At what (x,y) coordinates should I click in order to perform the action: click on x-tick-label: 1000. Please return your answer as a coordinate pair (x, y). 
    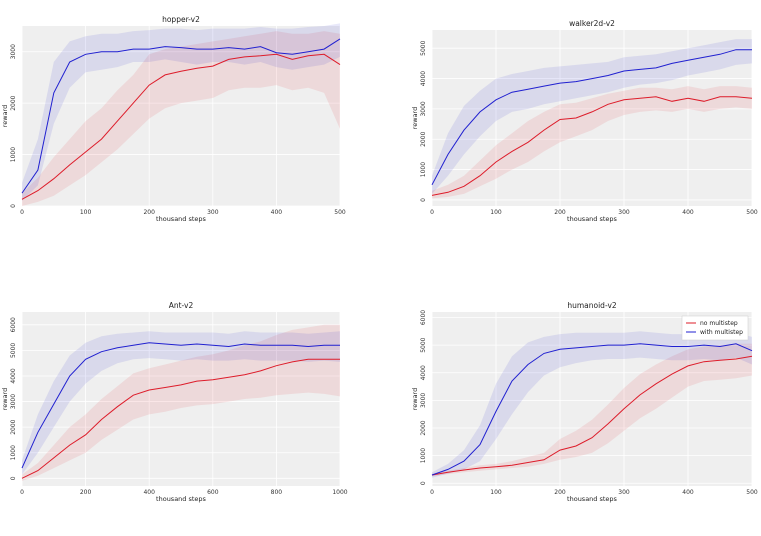
    Looking at the image, I should click on (339, 492).